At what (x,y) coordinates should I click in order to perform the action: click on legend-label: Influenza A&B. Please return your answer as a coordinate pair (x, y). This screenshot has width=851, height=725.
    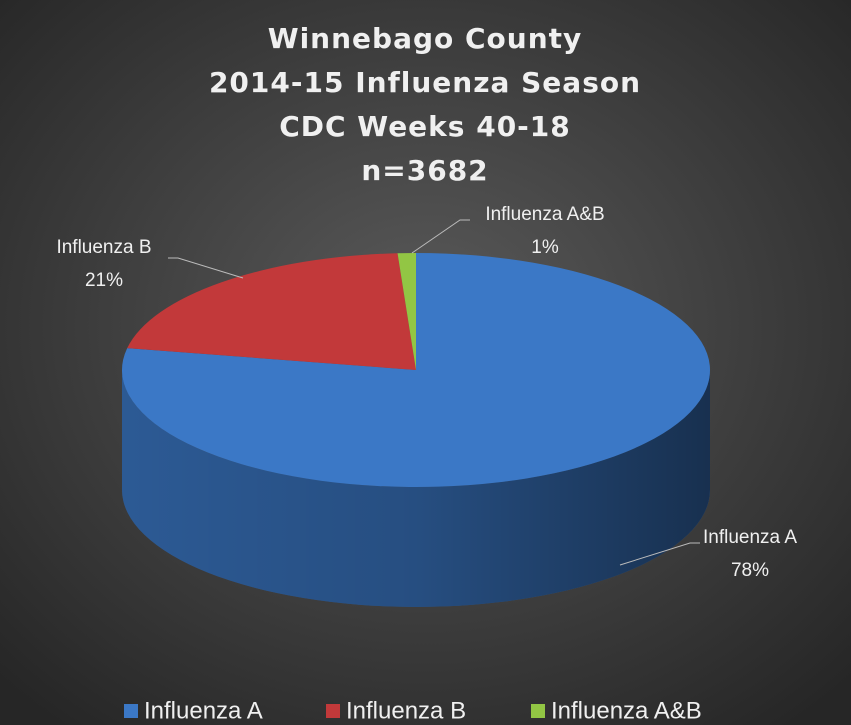
    Looking at the image, I should click on (626, 710).